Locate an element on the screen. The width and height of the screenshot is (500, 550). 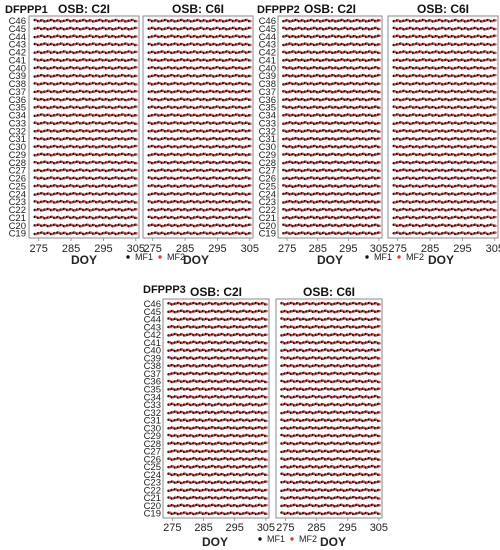
sat-row-c44 is located at coordinates (85, 36).